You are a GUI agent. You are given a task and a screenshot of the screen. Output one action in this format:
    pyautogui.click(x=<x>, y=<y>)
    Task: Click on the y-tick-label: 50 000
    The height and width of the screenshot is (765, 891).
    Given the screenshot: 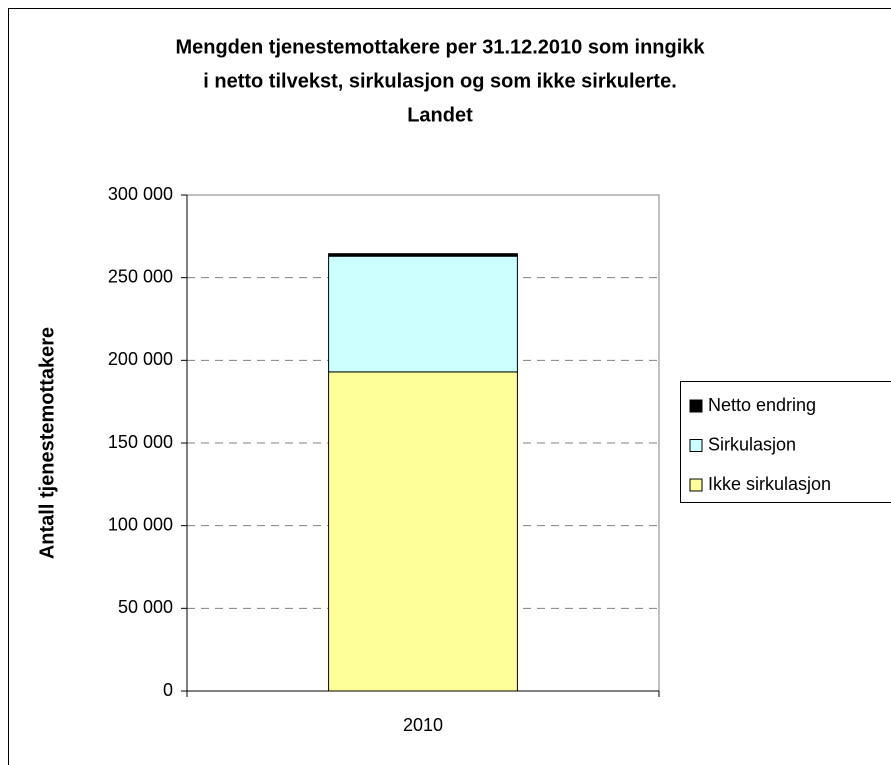 What is the action you would take?
    pyautogui.click(x=145, y=607)
    